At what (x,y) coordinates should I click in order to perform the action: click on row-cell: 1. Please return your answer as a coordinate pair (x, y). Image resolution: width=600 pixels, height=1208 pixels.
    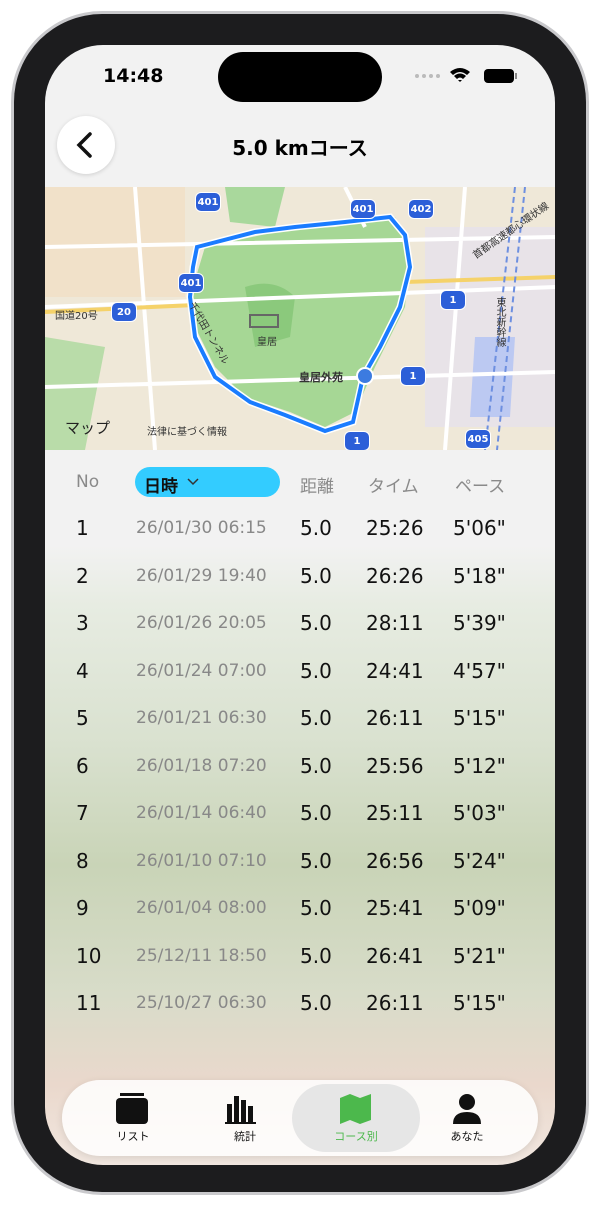
    Looking at the image, I should click on (82, 528).